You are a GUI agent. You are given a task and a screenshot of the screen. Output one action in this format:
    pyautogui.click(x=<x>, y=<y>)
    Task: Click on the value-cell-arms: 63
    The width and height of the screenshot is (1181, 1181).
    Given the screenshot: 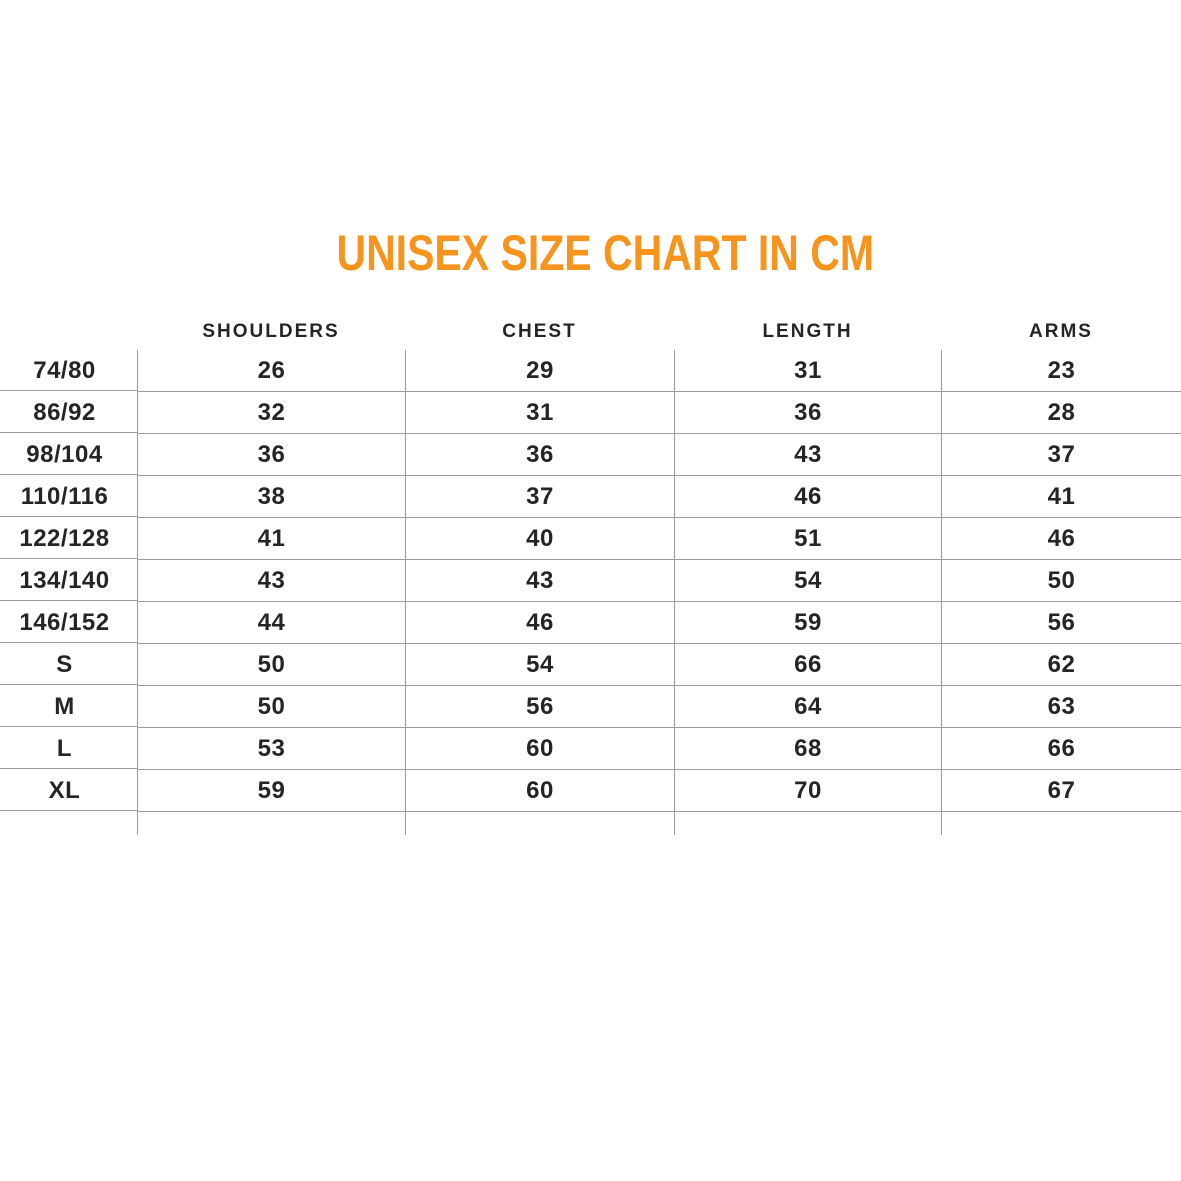 What is the action you would take?
    pyautogui.click(x=1061, y=707)
    